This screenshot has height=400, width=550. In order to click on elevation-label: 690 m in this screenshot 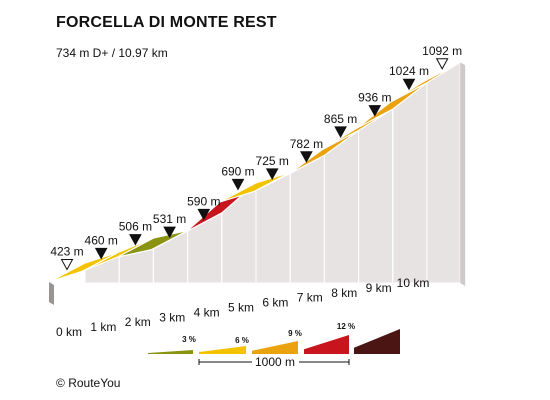, I will do `click(237, 171)`.